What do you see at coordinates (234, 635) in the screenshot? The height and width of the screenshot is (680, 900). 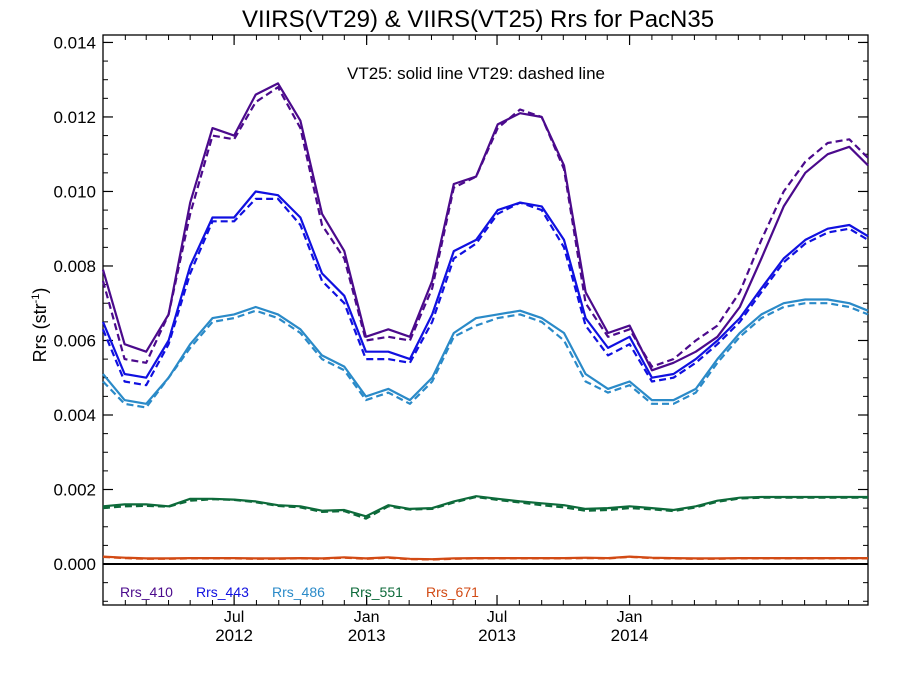 I see `x-tick-label-year: 2012` at bounding box center [234, 635].